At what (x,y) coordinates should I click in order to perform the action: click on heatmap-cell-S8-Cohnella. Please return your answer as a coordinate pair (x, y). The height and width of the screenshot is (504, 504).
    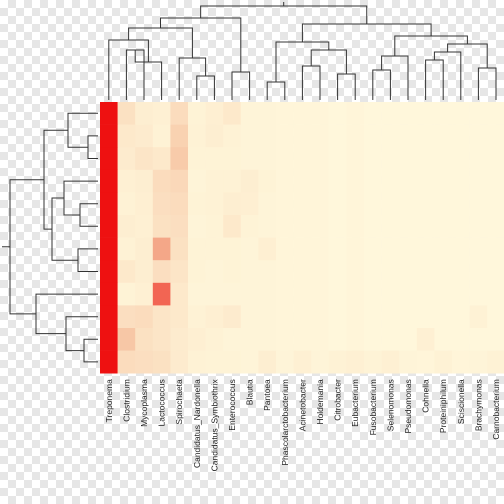
    Looking at the image, I should click on (425, 249).